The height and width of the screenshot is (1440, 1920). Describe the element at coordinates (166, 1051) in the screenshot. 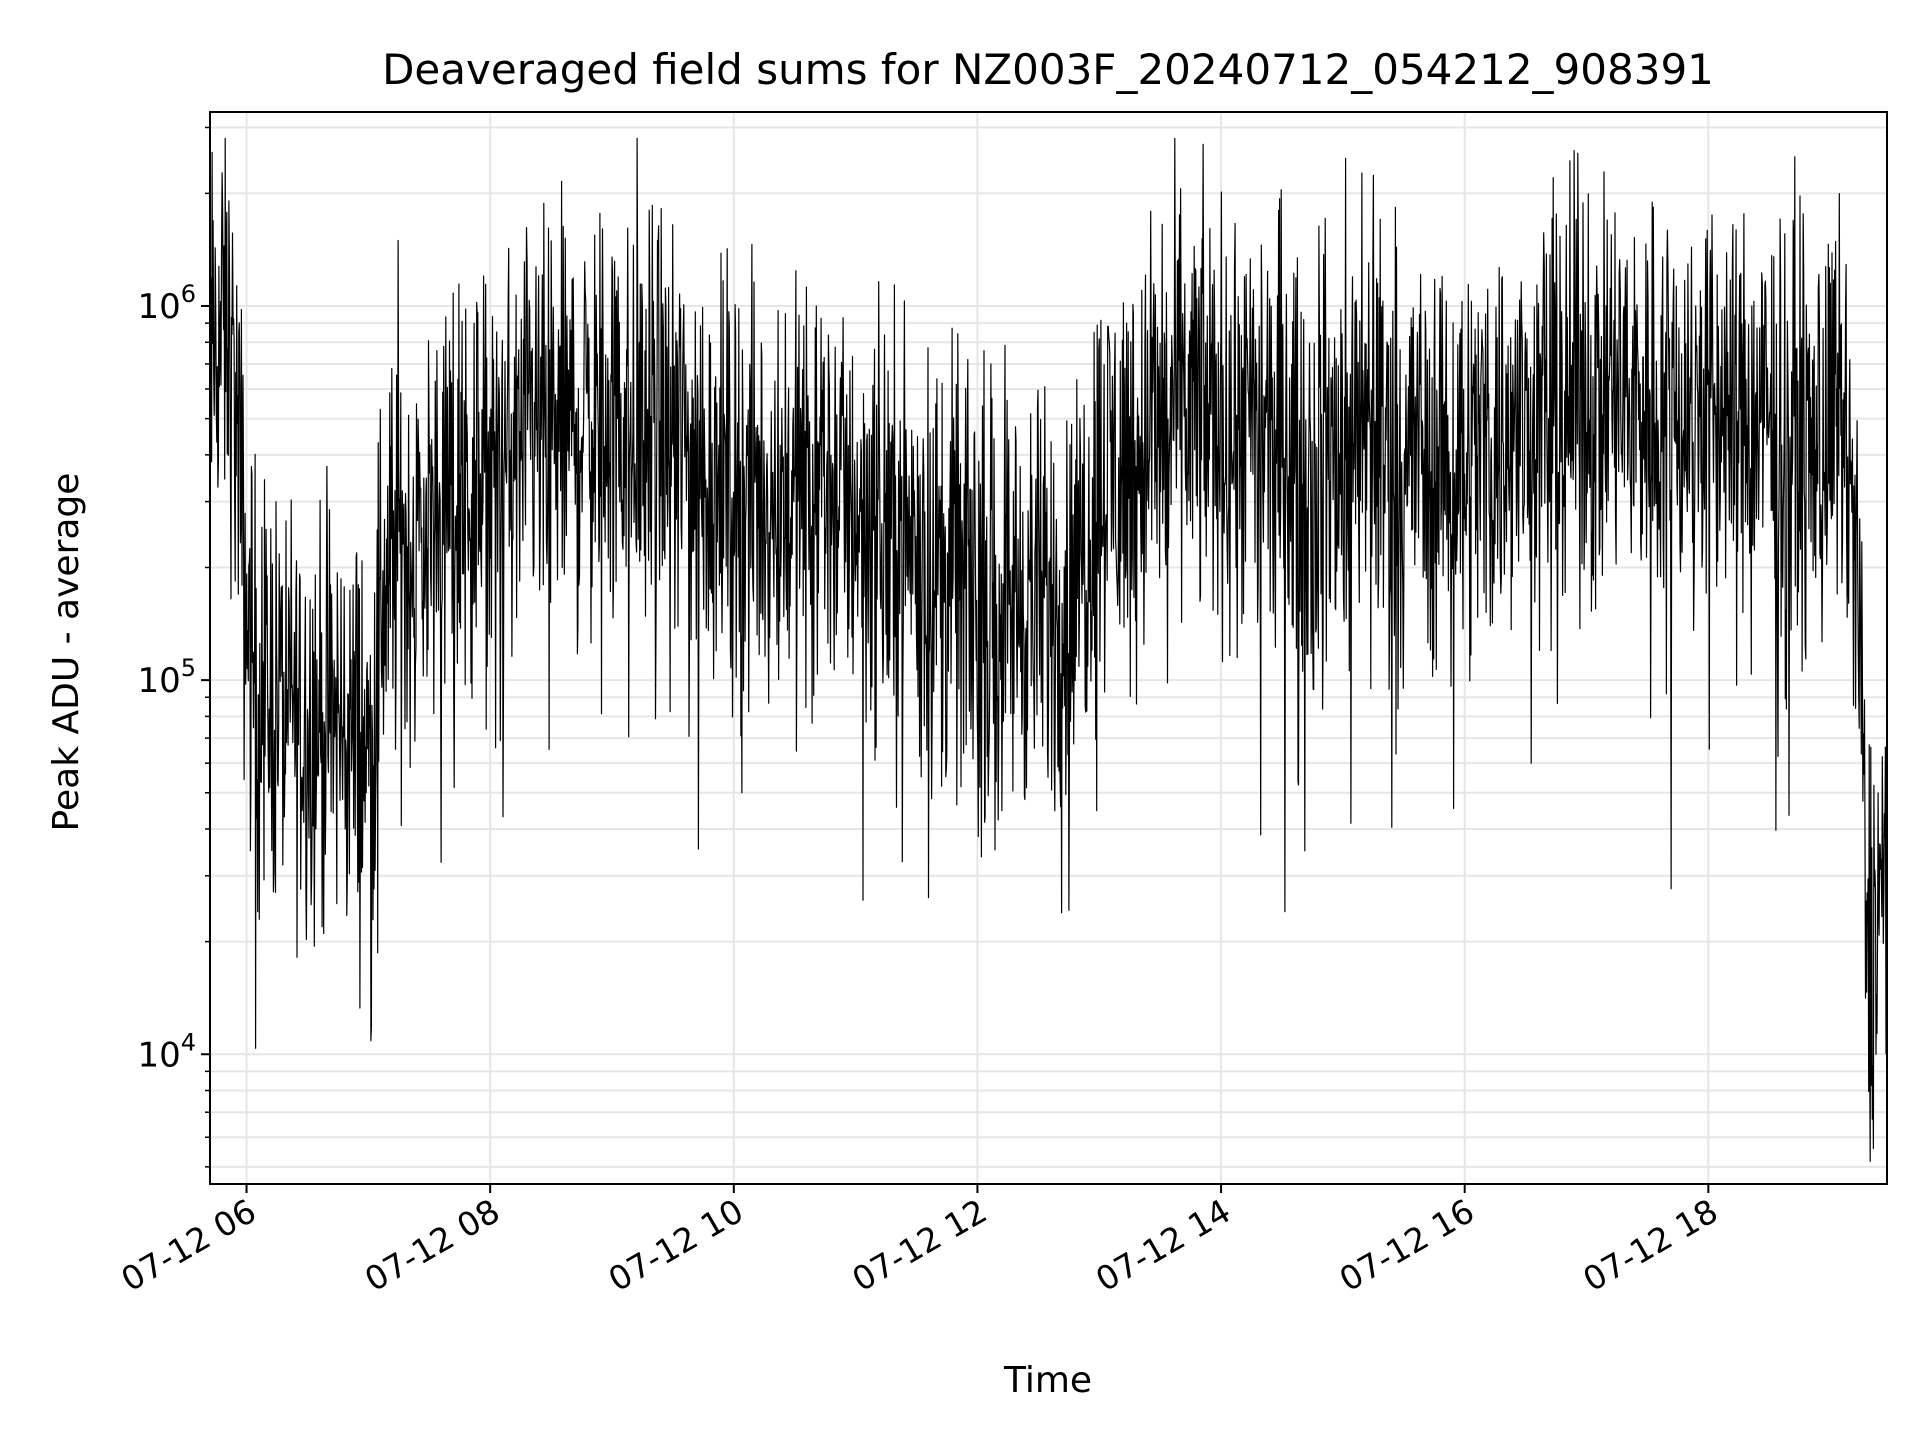

I see `y-tick-label: 10⁴` at that location.